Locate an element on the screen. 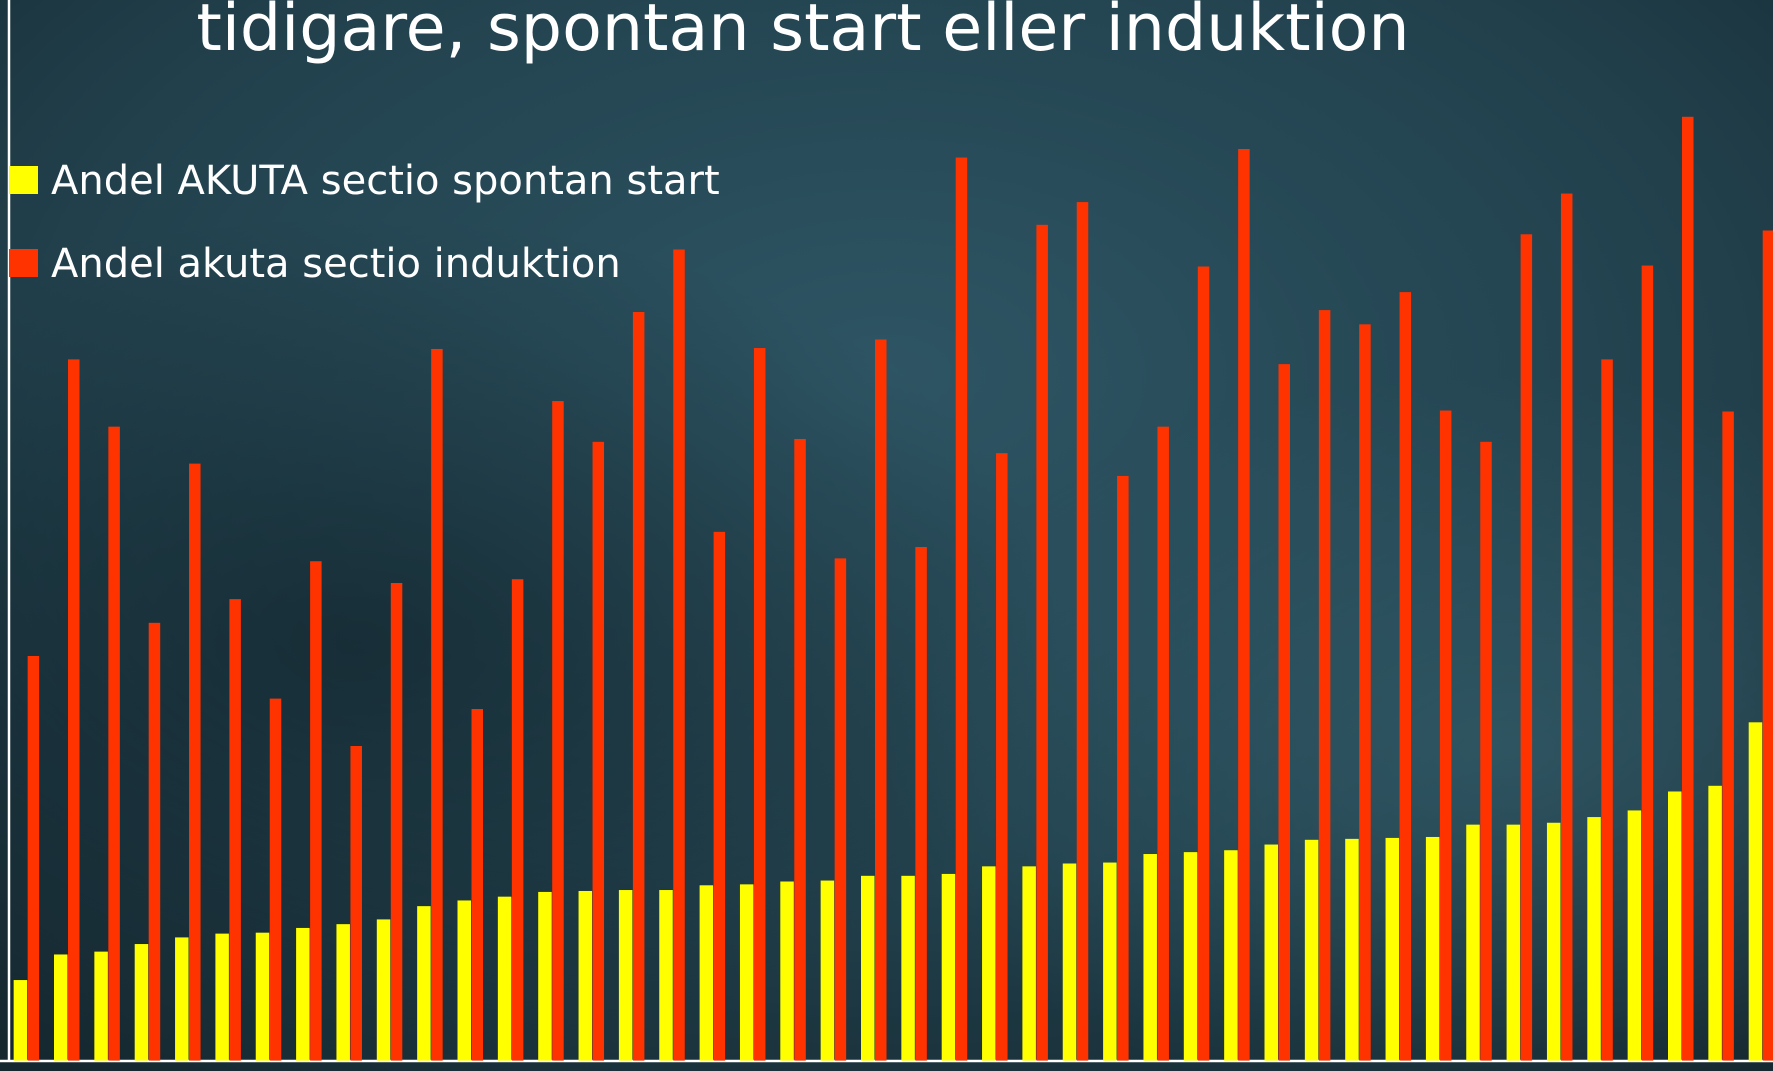 This screenshot has height=1071, width=1773. legend-label: Andel akuta sectio induktion is located at coordinates (336, 264).